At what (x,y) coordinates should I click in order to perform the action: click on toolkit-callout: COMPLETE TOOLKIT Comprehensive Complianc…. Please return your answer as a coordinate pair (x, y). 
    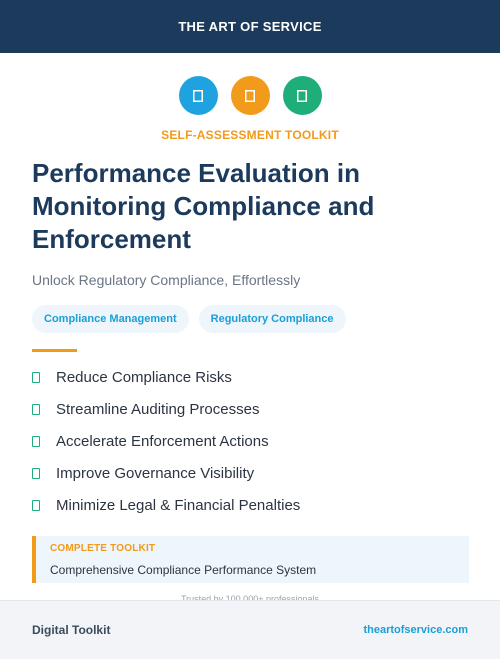
    Looking at the image, I should click on (250, 559).